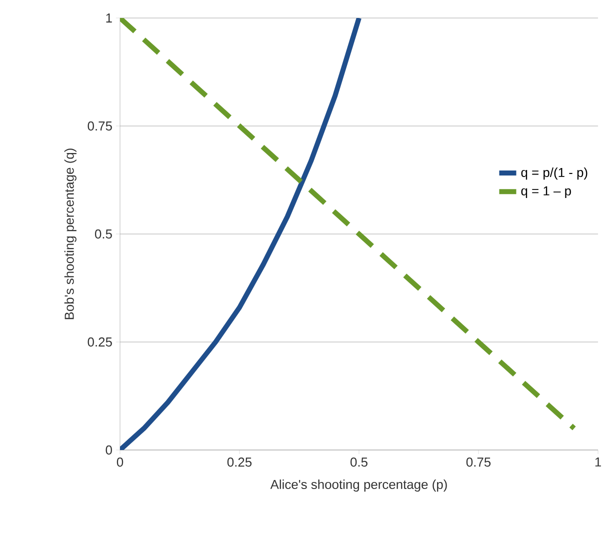 This screenshot has height=548, width=608. I want to click on x-tick-label: 0.5, so click(359, 462).